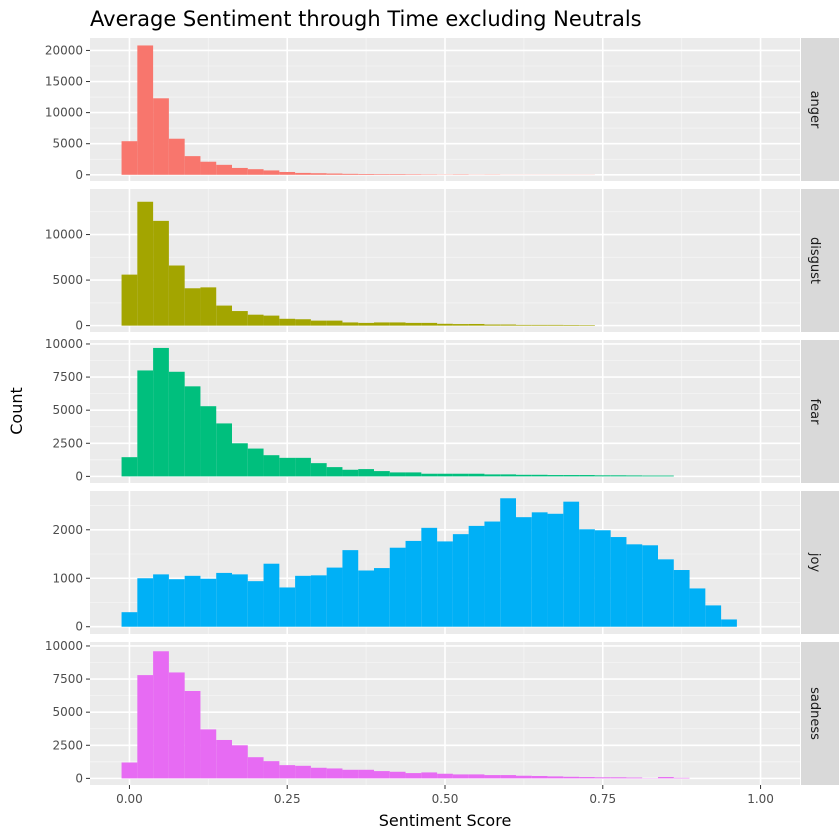 The image size is (840, 840). I want to click on x-tick-label: 1.00, so click(760, 799).